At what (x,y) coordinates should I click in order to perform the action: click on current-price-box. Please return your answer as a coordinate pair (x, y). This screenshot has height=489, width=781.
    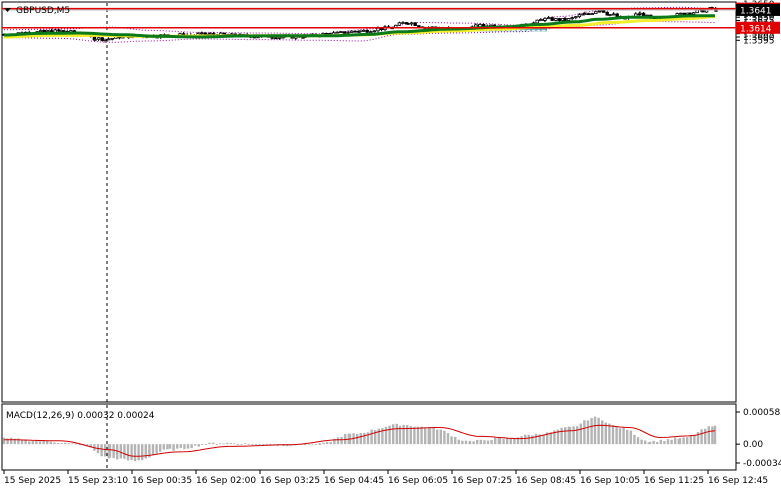
    Looking at the image, I should click on (758, 9).